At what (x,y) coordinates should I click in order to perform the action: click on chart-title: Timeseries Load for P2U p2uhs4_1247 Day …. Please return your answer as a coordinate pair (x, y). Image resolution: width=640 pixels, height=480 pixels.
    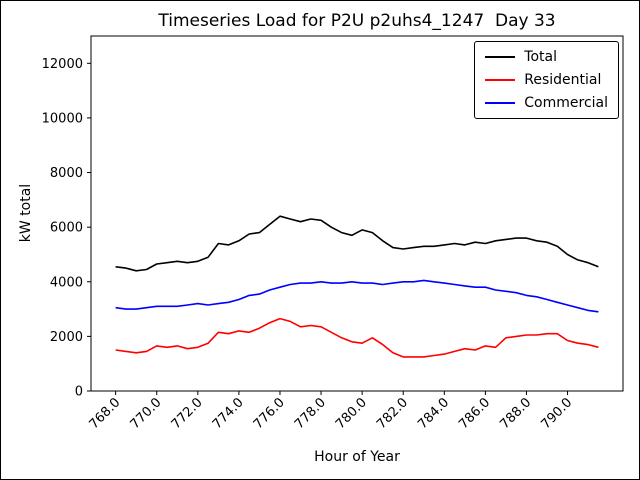
    Looking at the image, I should click on (357, 21).